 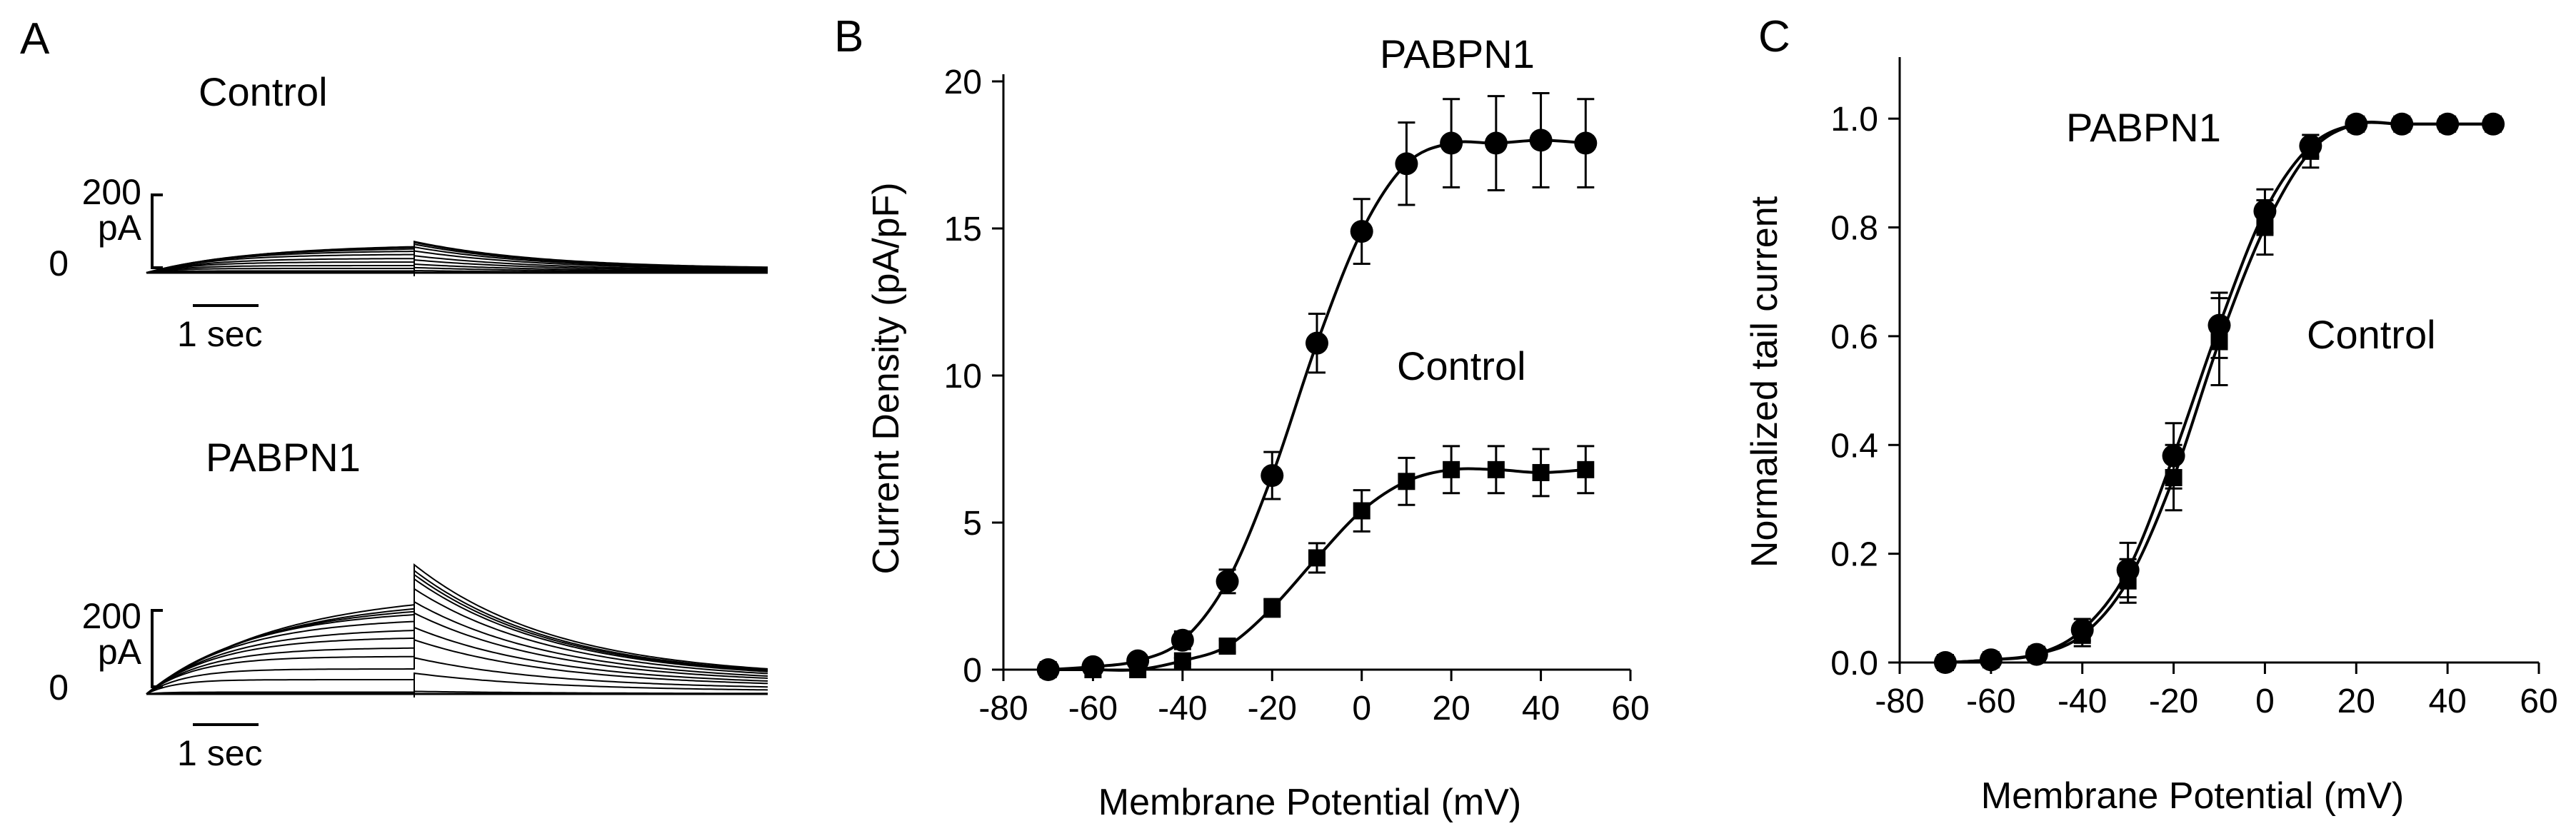 I want to click on y-tick-label: 5, so click(x=972, y=524).